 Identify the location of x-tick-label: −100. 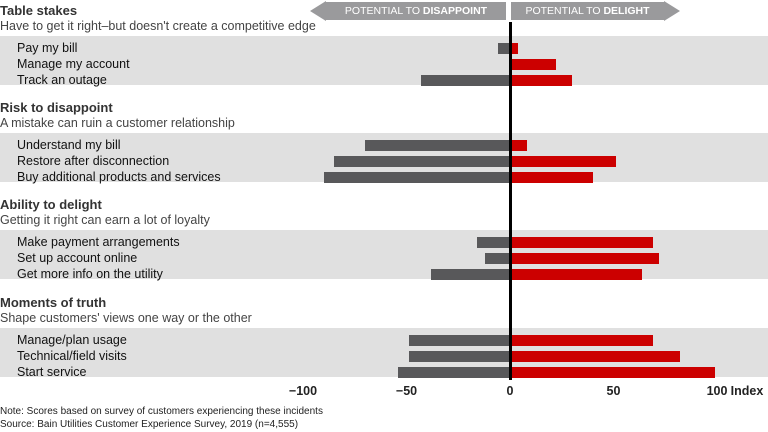
(303, 391).